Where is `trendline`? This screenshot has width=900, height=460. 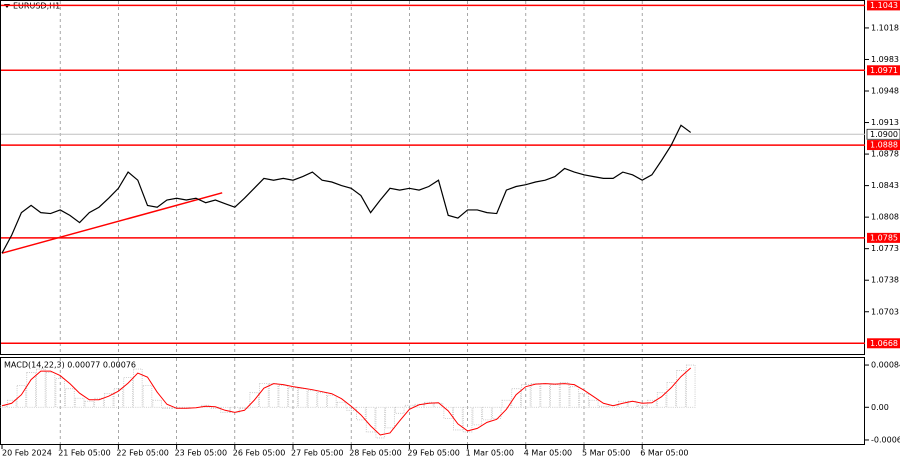
trendline is located at coordinates (112, 223).